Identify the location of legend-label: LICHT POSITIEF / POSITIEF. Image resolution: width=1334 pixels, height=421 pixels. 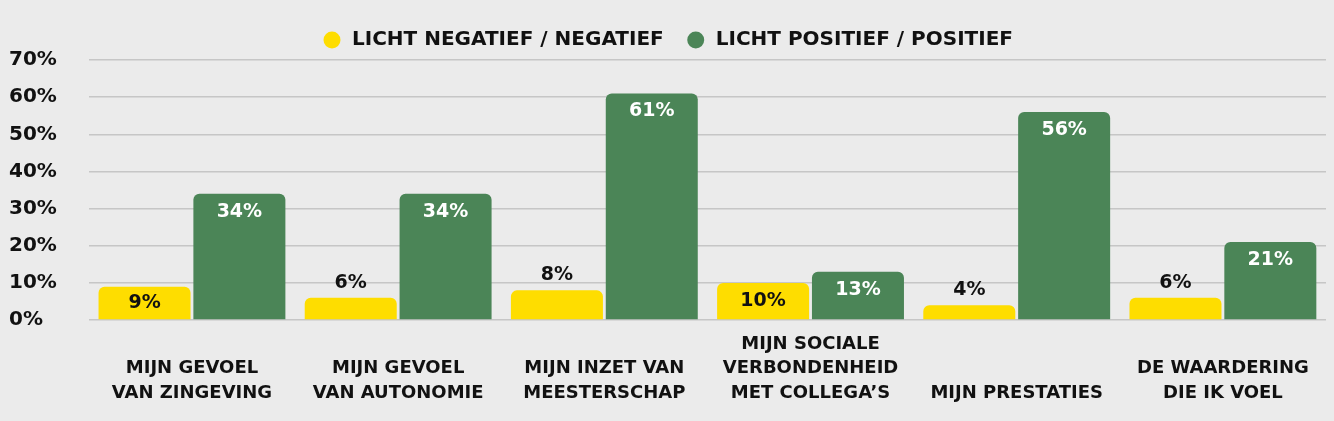
(864, 38).